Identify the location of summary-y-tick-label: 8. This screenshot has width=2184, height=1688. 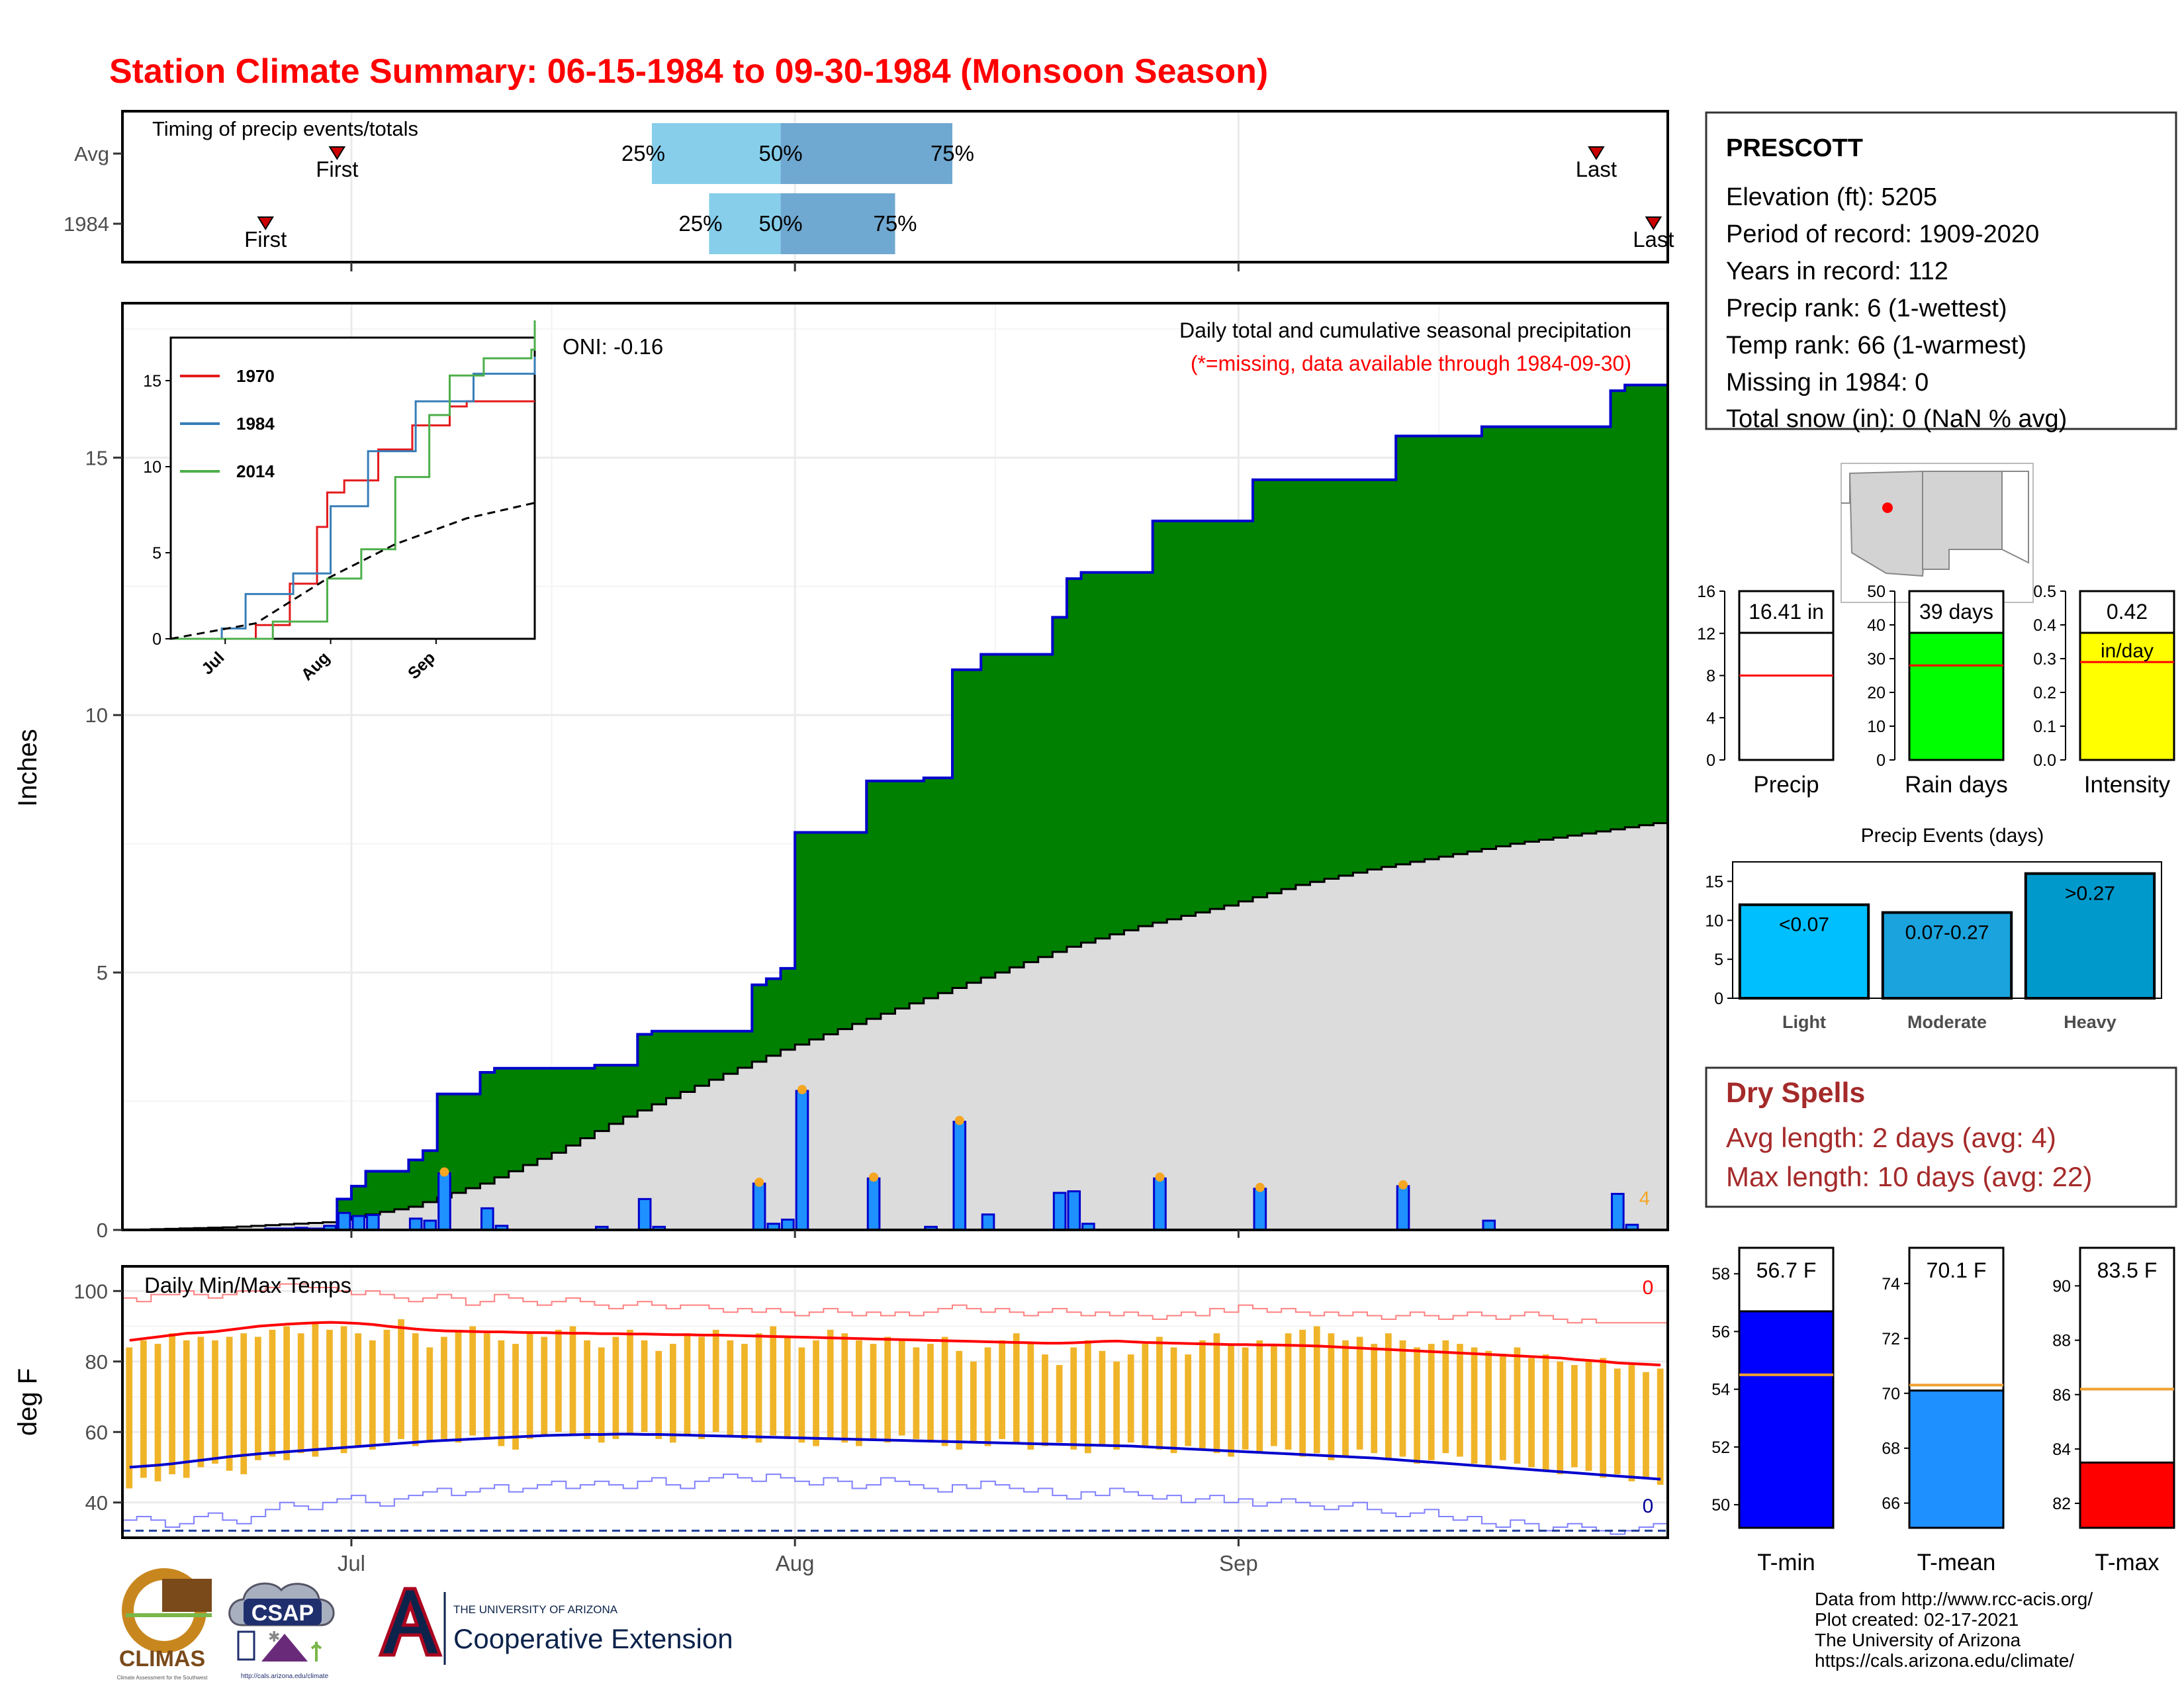
(1710, 676).